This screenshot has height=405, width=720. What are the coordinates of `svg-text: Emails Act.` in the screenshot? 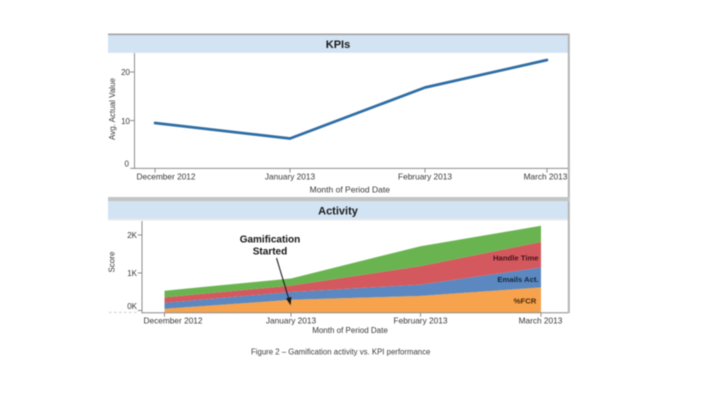 It's located at (517, 279).